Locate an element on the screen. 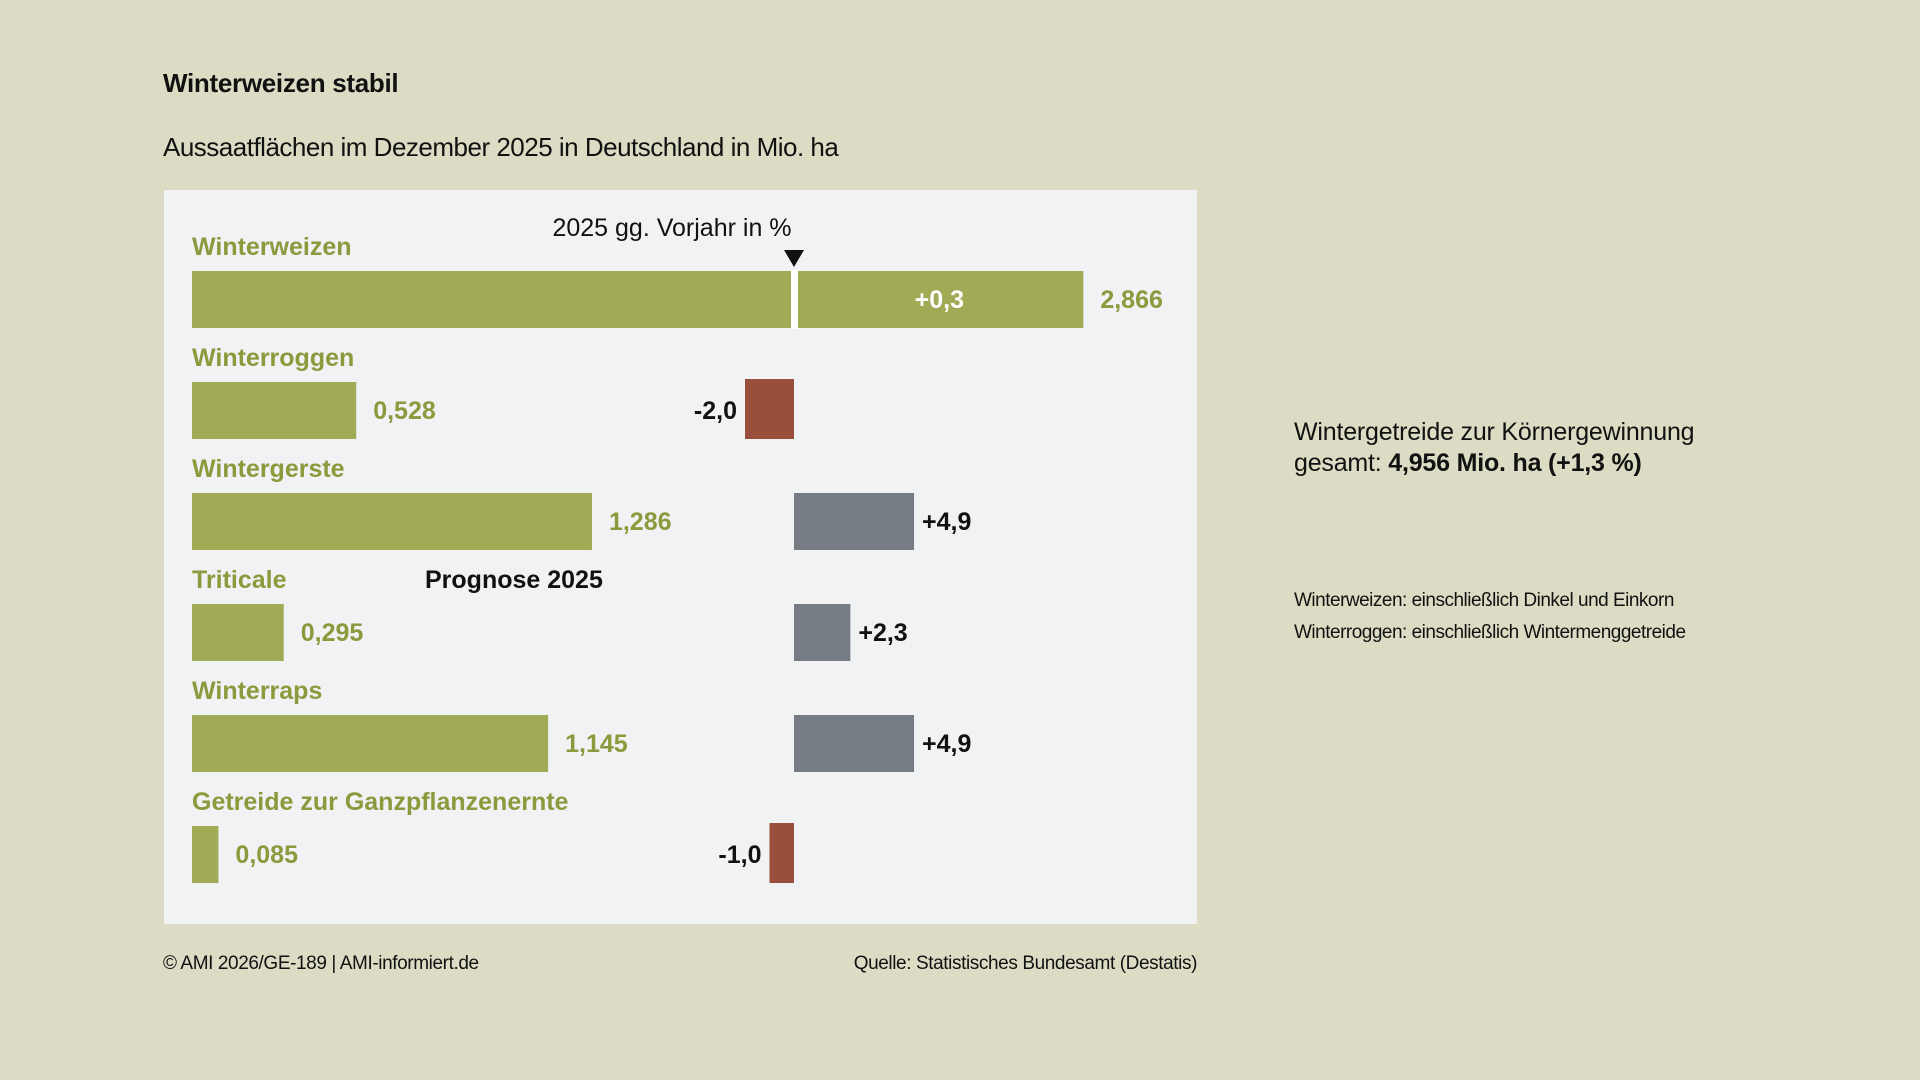  area-bar-winterraps is located at coordinates (370, 743).